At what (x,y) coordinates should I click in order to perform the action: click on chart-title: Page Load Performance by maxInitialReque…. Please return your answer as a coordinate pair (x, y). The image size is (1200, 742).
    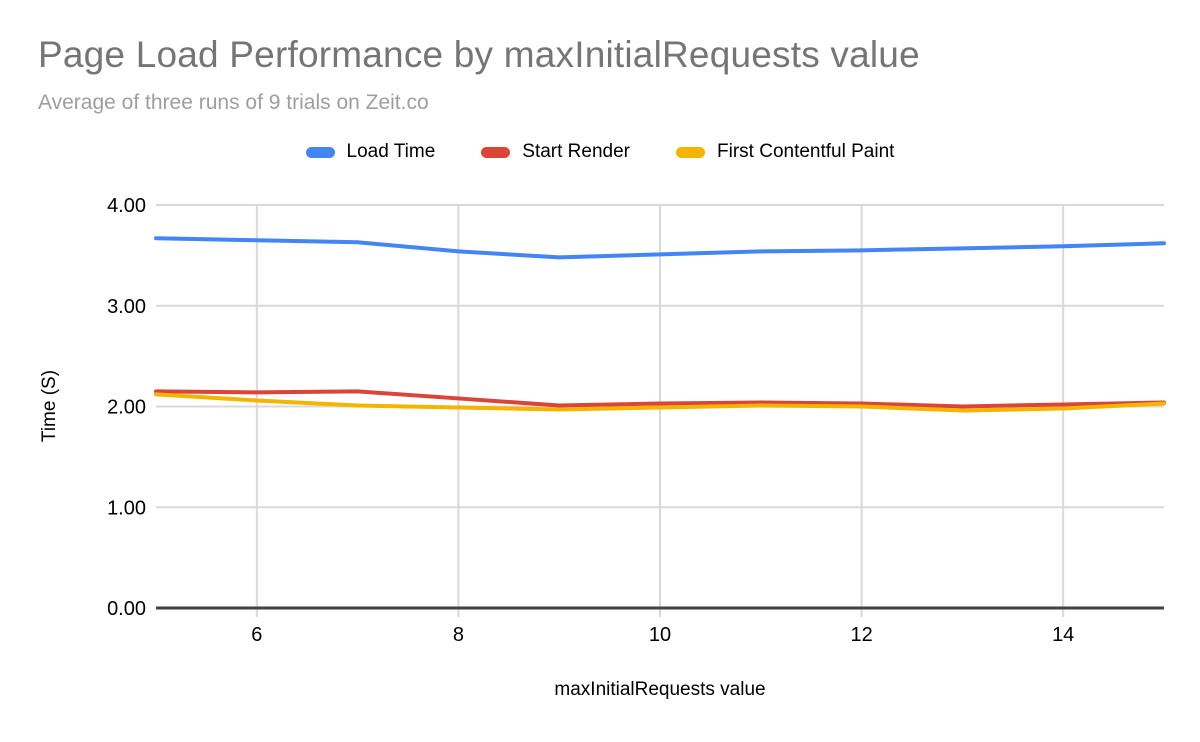
    Looking at the image, I should click on (479, 54).